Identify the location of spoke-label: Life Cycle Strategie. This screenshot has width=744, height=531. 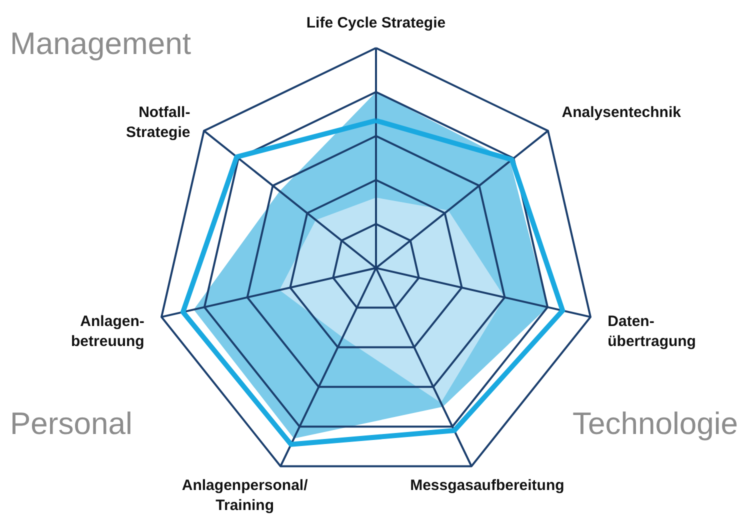
(376, 23).